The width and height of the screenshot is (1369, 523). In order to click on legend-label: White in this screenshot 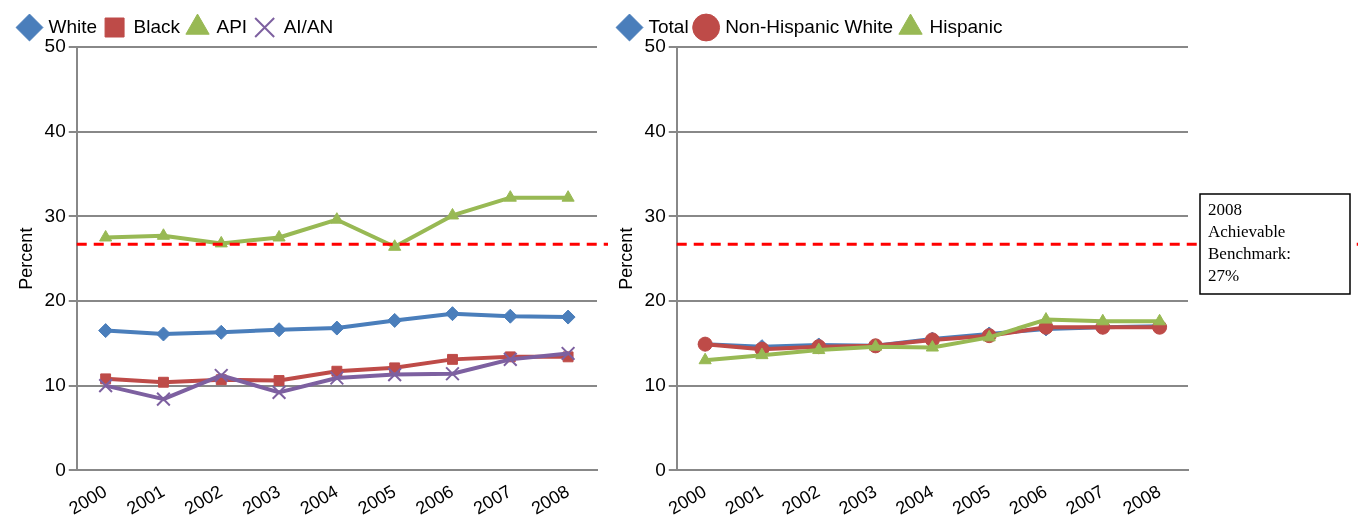, I will do `click(73, 26)`.